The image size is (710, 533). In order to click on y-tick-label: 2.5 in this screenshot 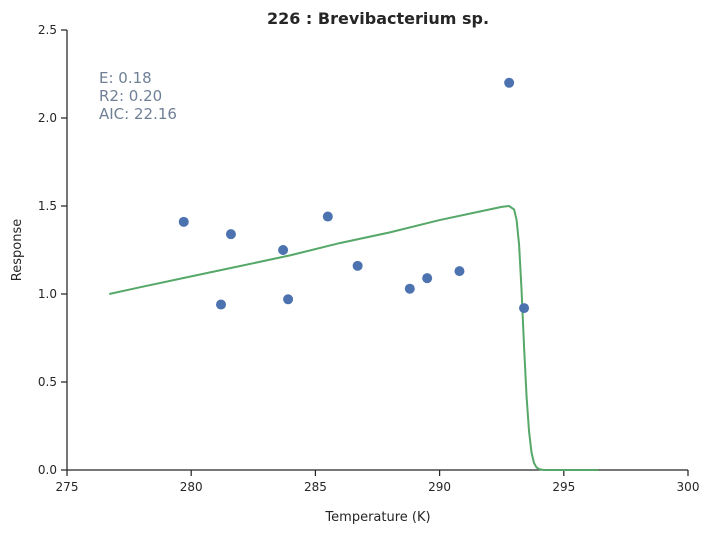, I will do `click(47, 30)`.